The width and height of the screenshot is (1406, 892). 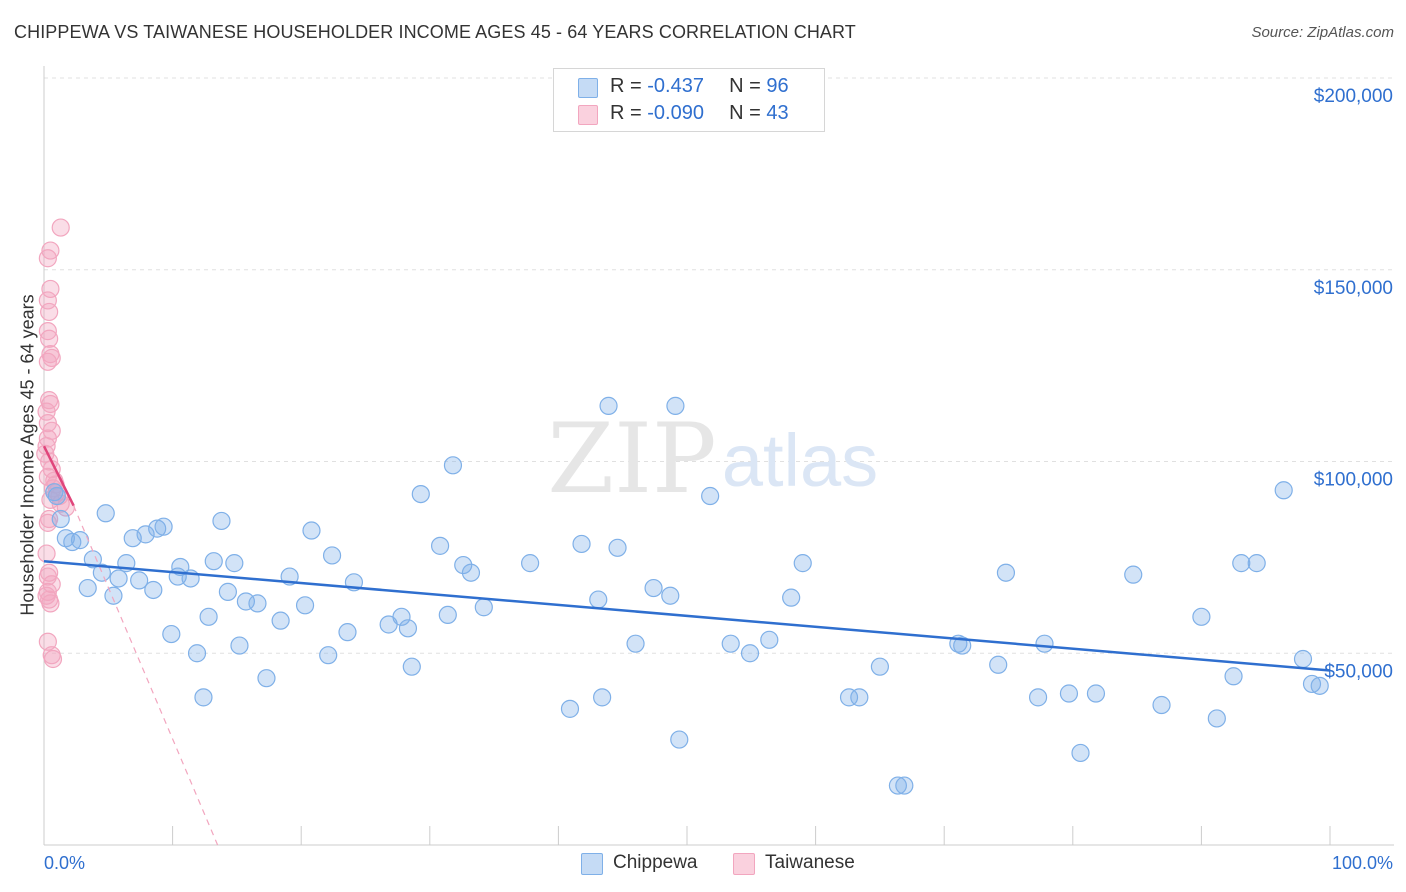 I want to click on watermark: ZIP atlas, so click(x=712, y=459).